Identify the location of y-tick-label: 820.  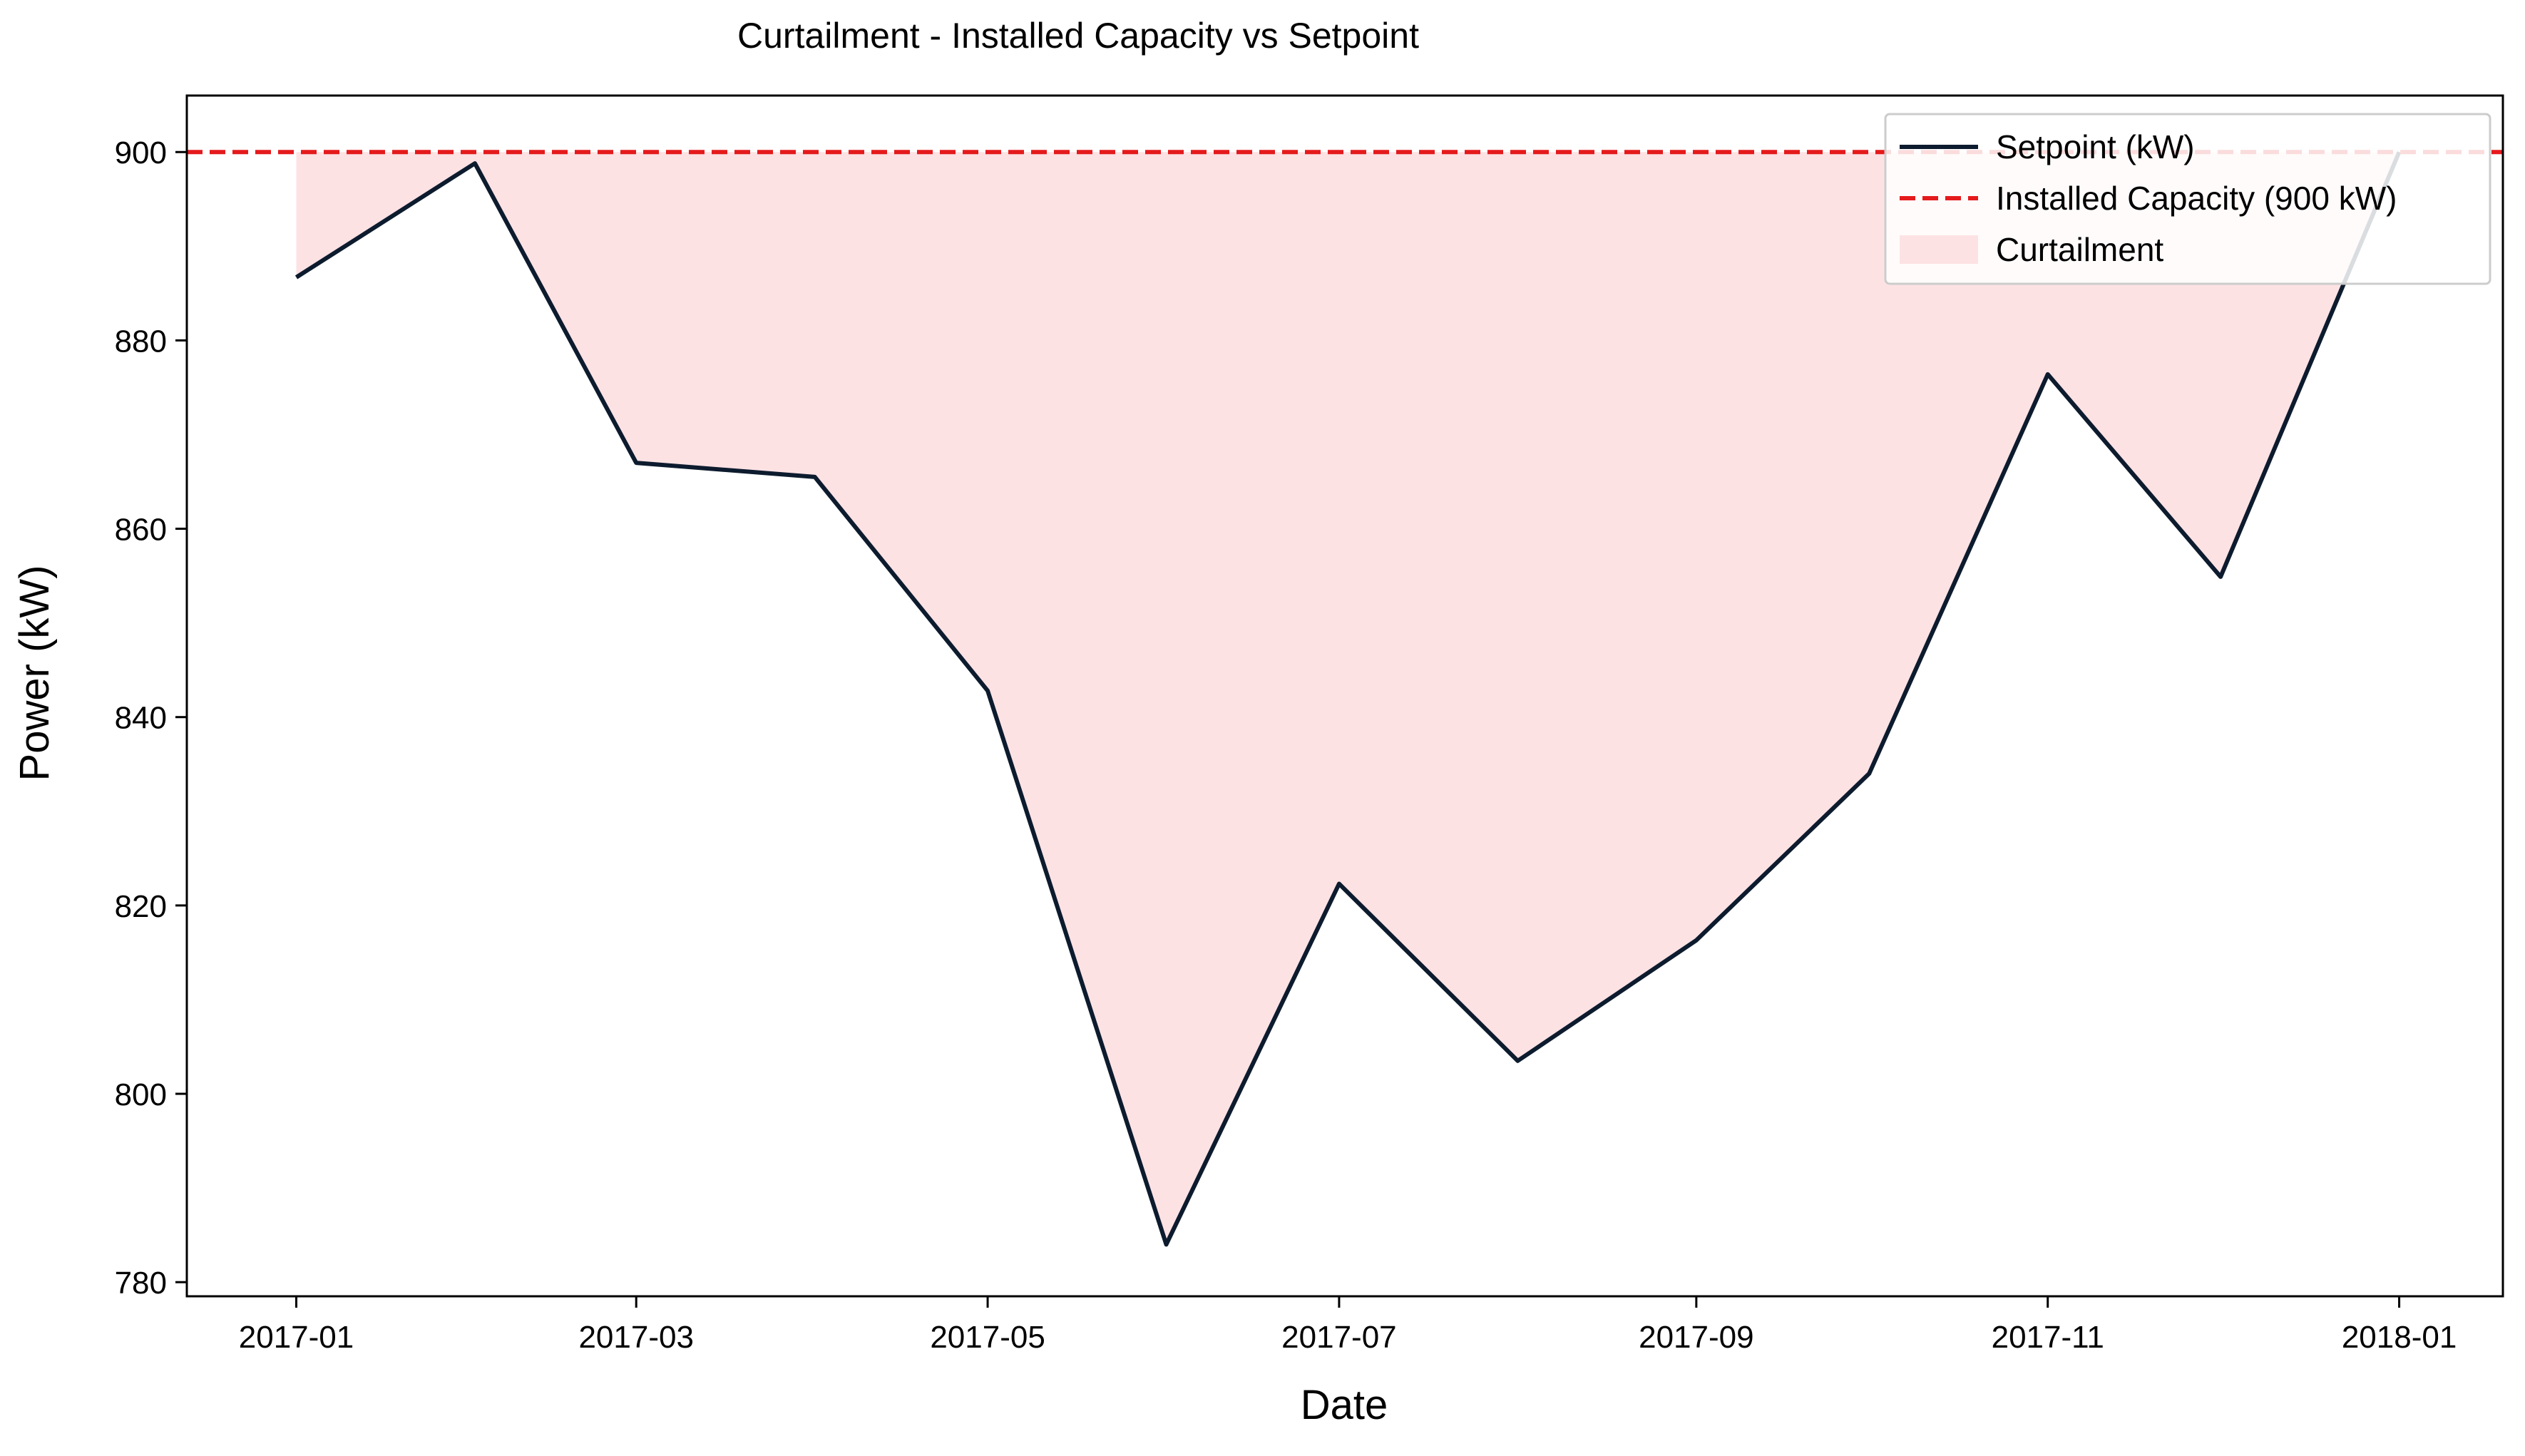
(141, 906).